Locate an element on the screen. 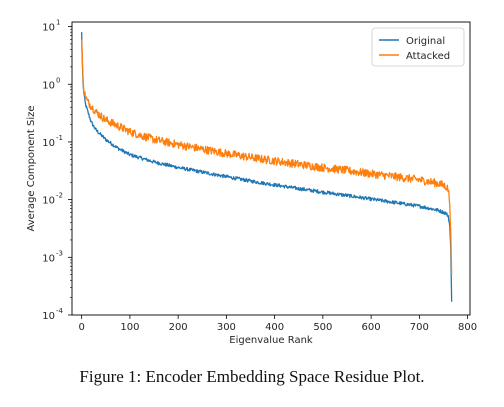 This screenshot has height=407, width=504. y-tick-label: 10⁻¹ is located at coordinates (52, 141).